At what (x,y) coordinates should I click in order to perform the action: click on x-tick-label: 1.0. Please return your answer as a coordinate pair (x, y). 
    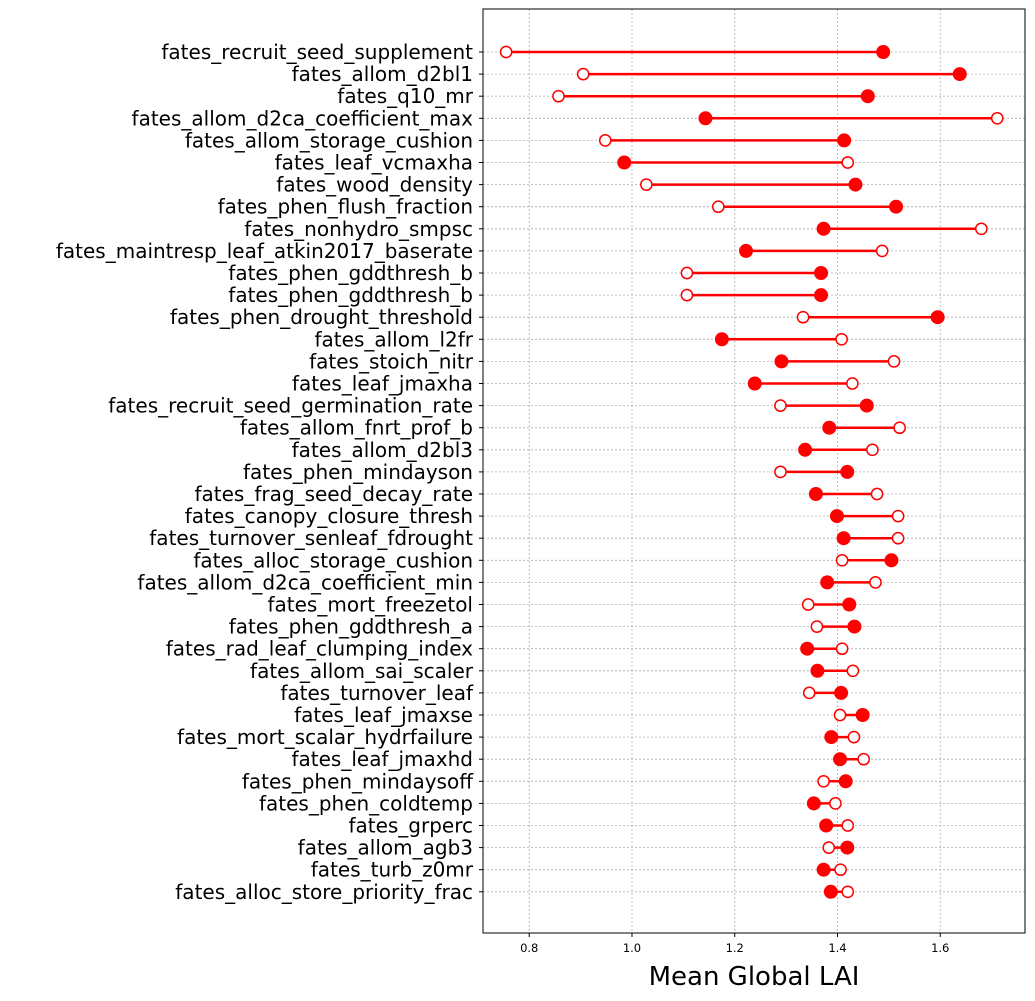
    Looking at the image, I should click on (632, 948).